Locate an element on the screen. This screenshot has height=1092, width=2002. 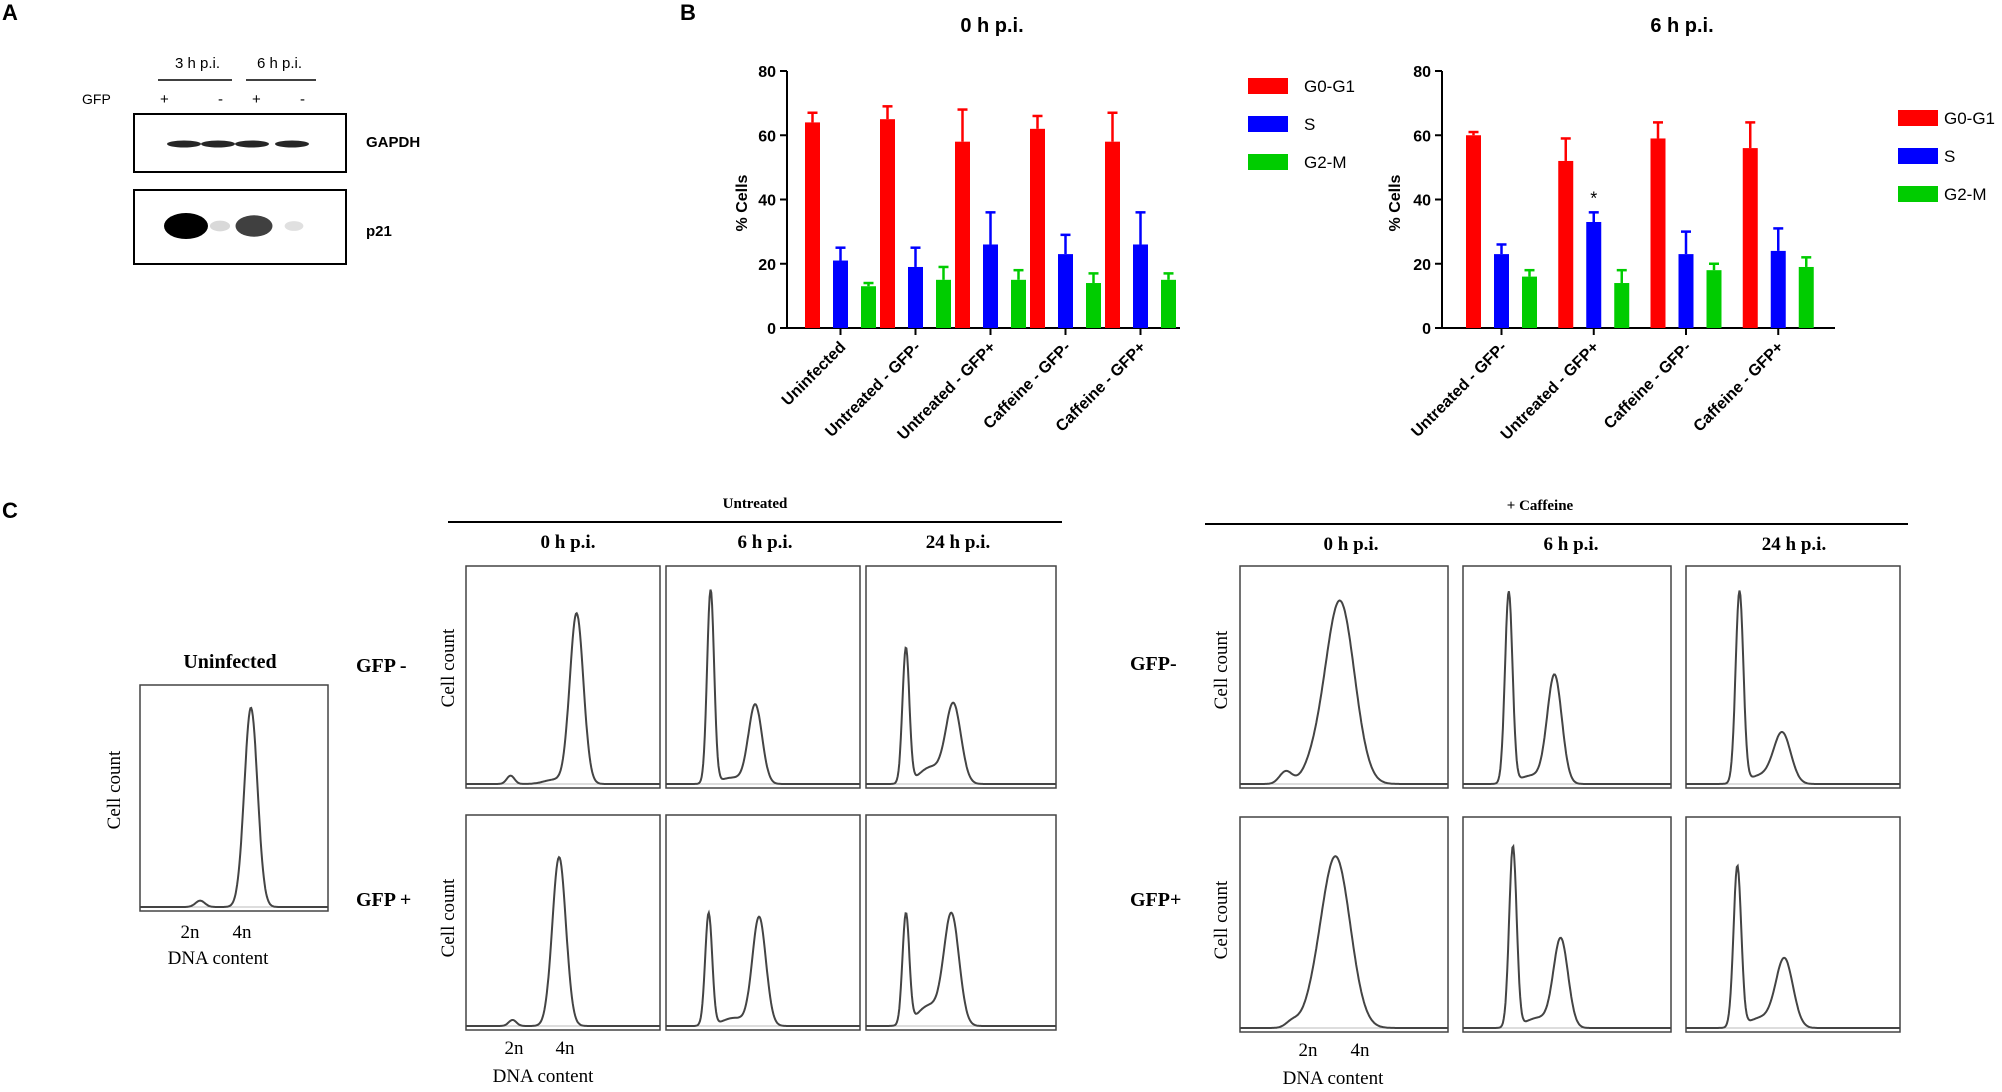
histogram-untreated-gfp-plus-6h is located at coordinates (763, 922).